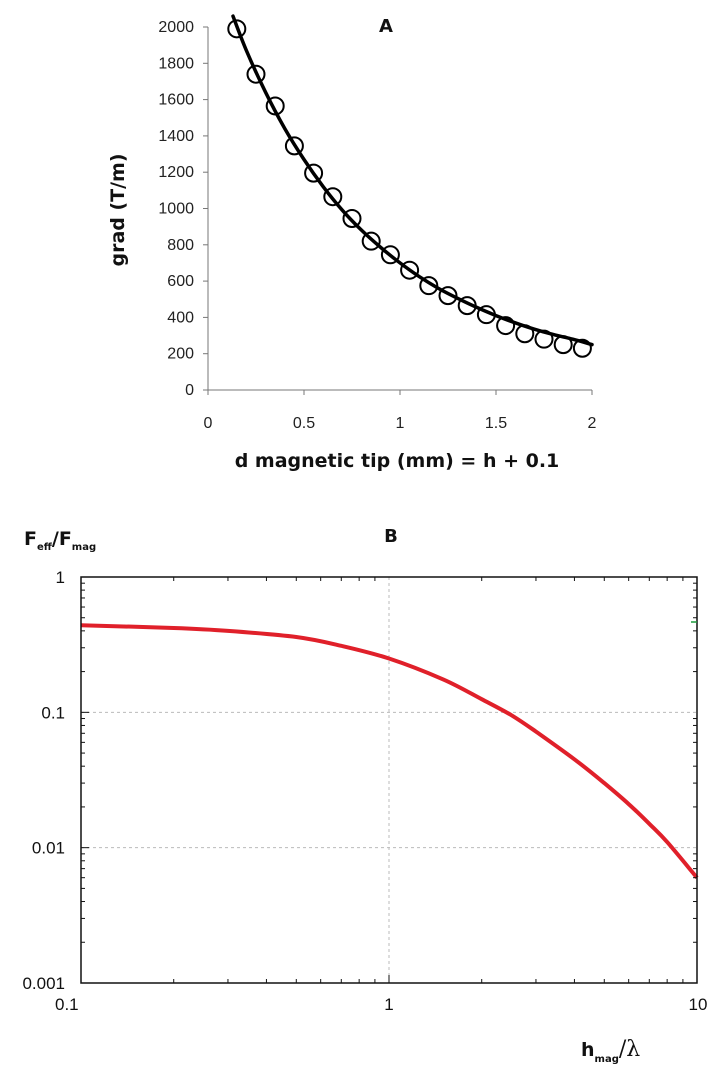 This screenshot has width=713, height=1070. Describe the element at coordinates (176, 27) in the screenshot. I see `chart-a-y-tick-label: 2000` at that location.